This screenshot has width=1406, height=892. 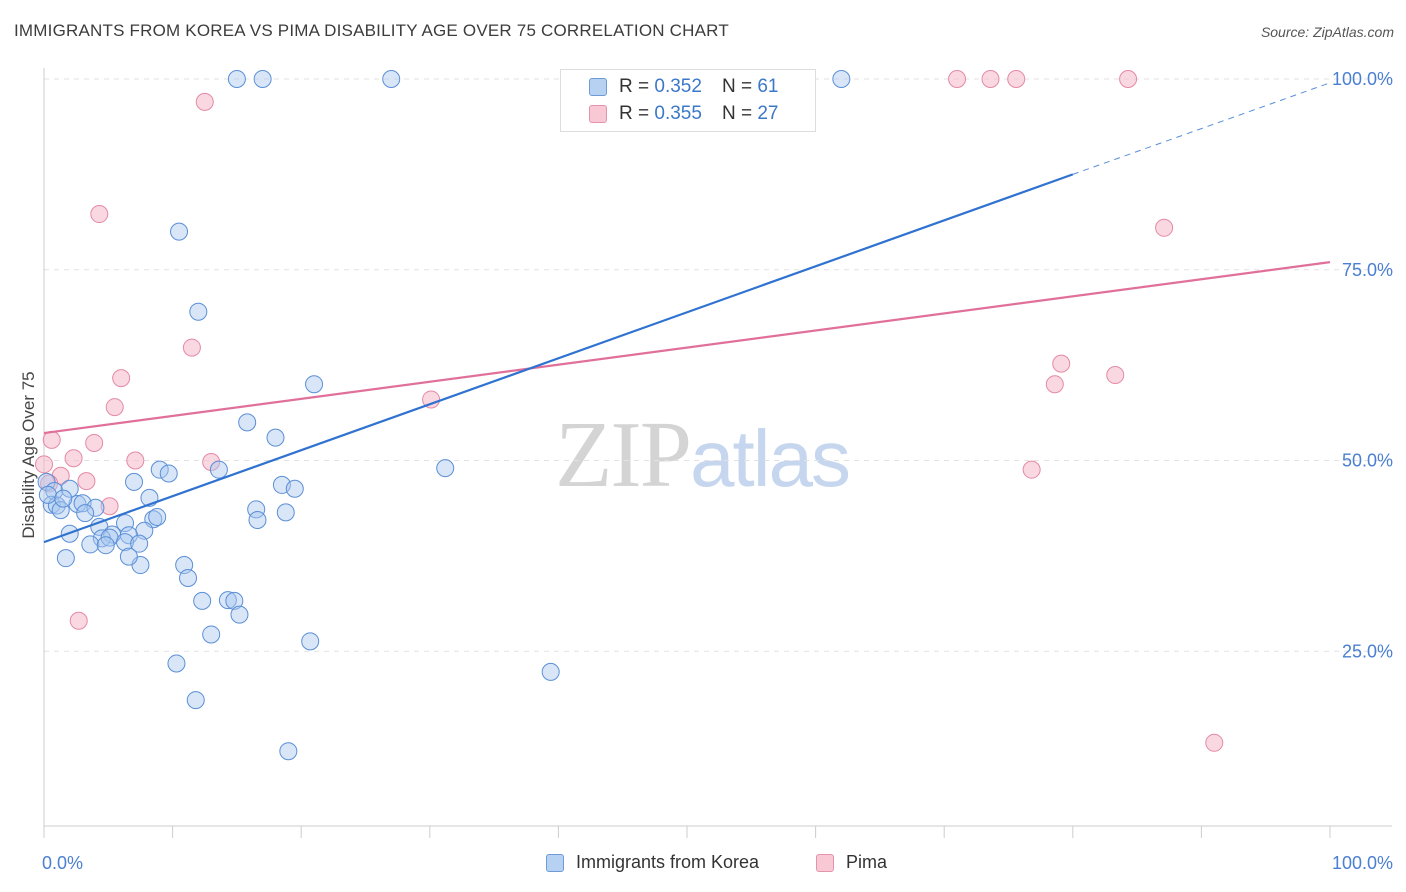 I want to click on legend-r-value: 0.352, so click(x=678, y=86).